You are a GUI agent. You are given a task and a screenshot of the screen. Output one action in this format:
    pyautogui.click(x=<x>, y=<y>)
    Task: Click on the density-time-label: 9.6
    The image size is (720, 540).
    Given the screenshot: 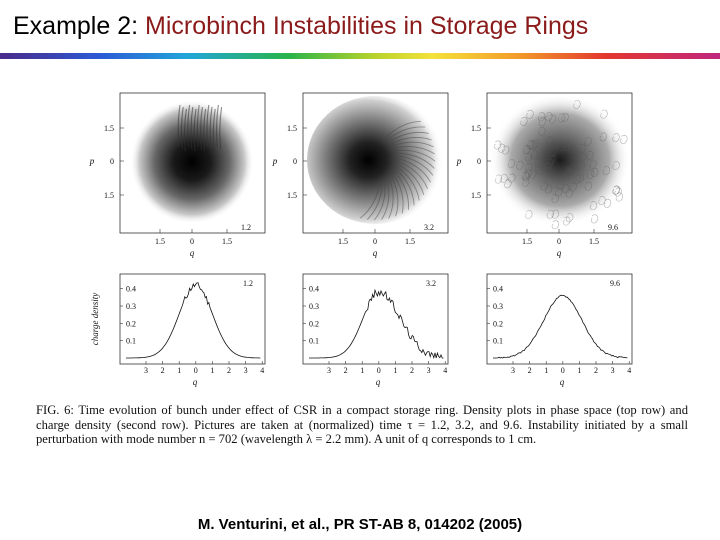 What is the action you would take?
    pyautogui.click(x=615, y=283)
    